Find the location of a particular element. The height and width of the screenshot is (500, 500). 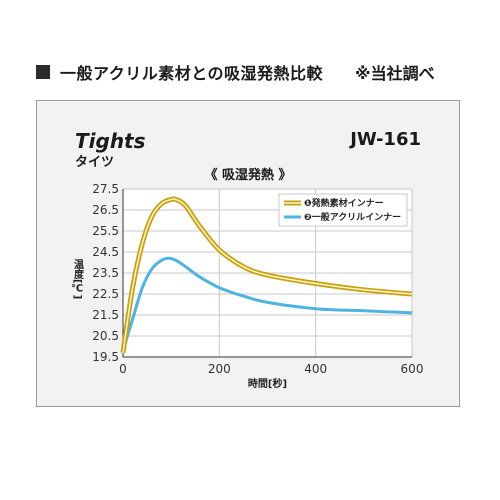

product-name-en: Tights is located at coordinates (110, 141).